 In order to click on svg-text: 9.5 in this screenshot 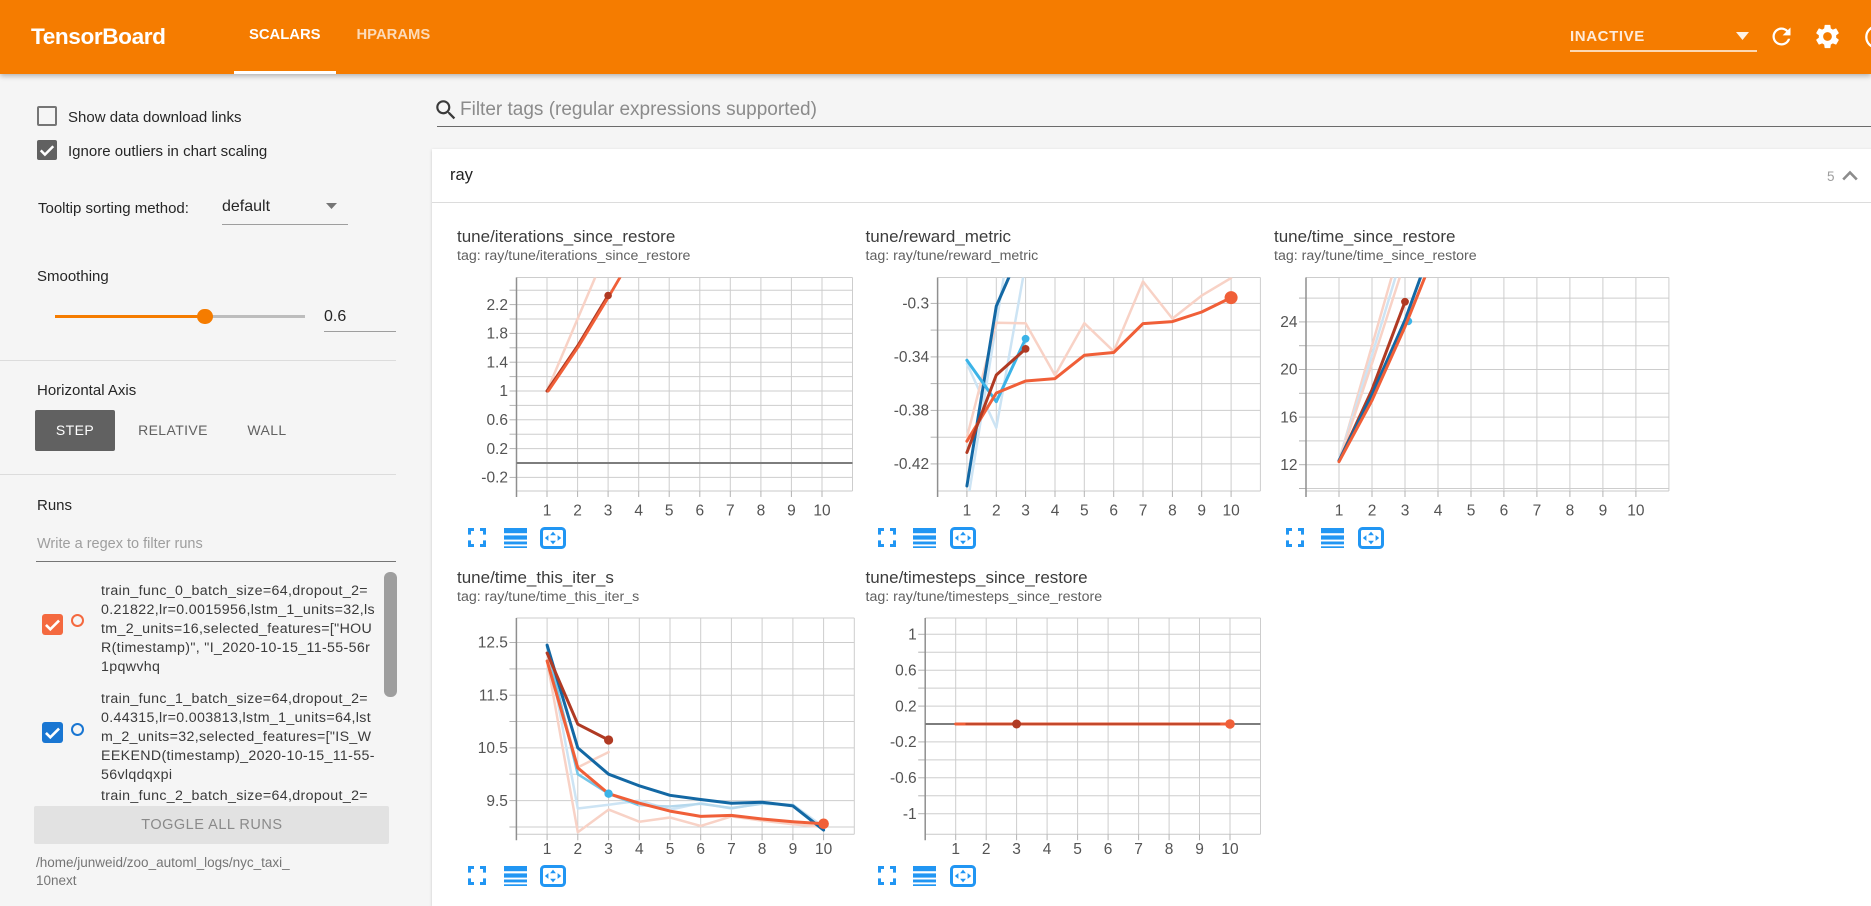, I will do `click(497, 801)`.